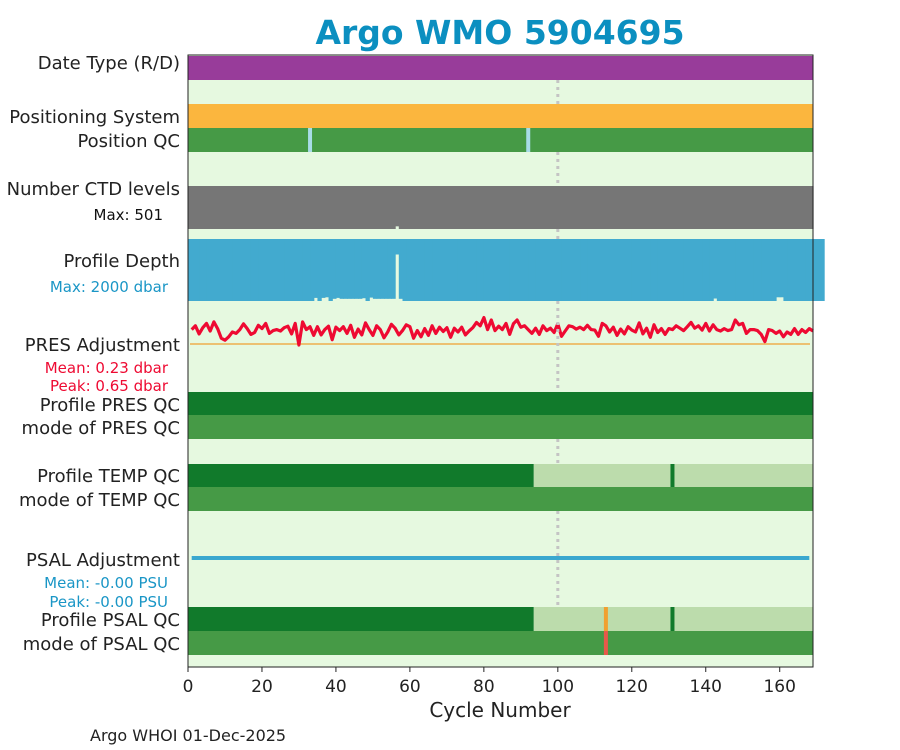 The height and width of the screenshot is (750, 900). Describe the element at coordinates (101, 428) in the screenshot. I see `label-mode-pres-qc: mode of PRES QC` at that location.